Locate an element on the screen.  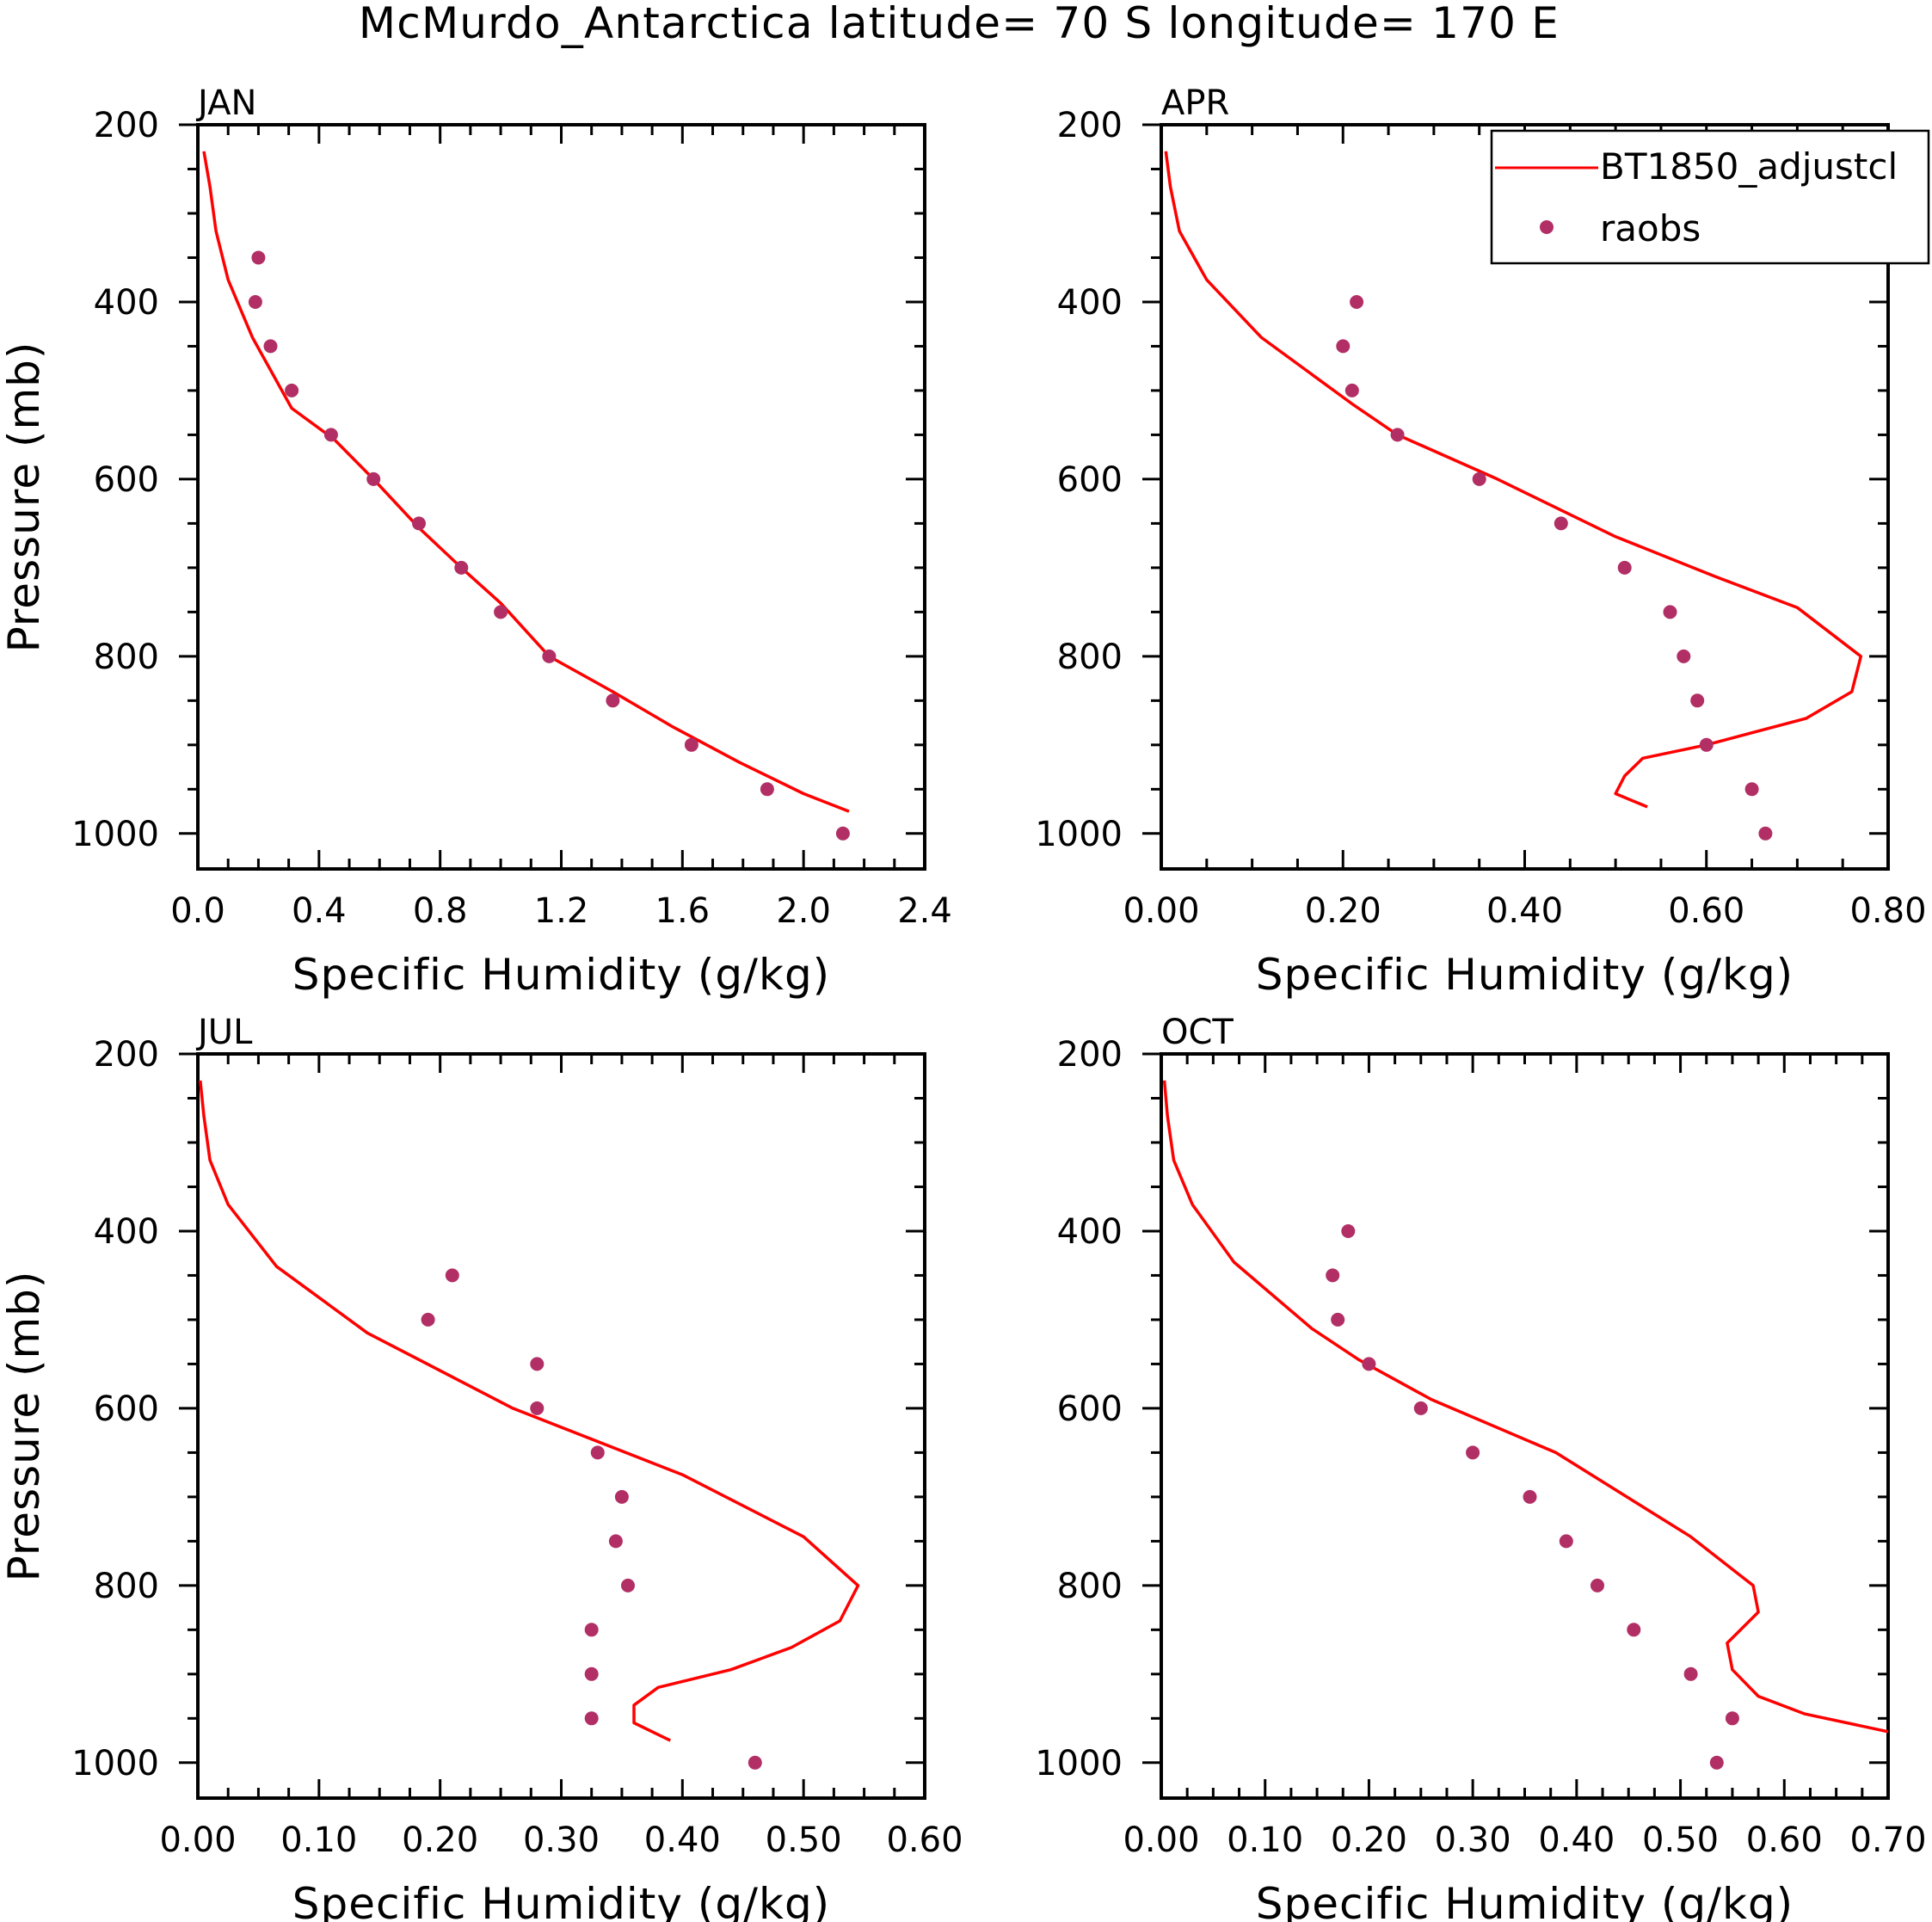
y-tick-label-jan: 800 is located at coordinates (126, 657).